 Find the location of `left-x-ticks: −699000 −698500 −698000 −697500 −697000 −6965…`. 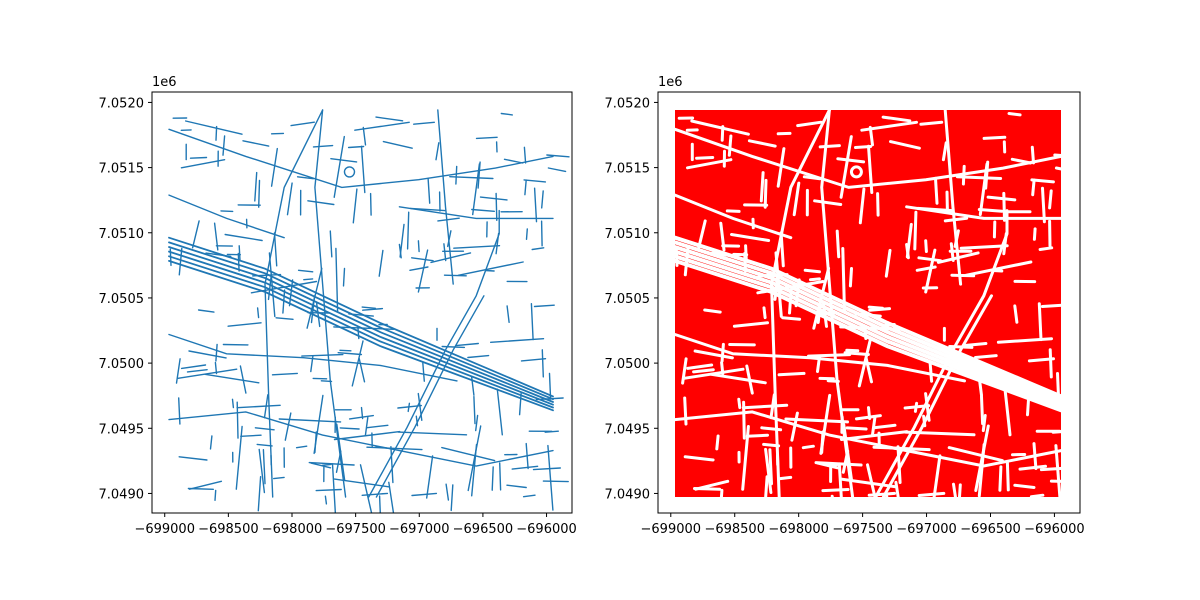

left-x-ticks: −699000 −698500 −698000 −697500 −697000 −6965… is located at coordinates (355, 525).